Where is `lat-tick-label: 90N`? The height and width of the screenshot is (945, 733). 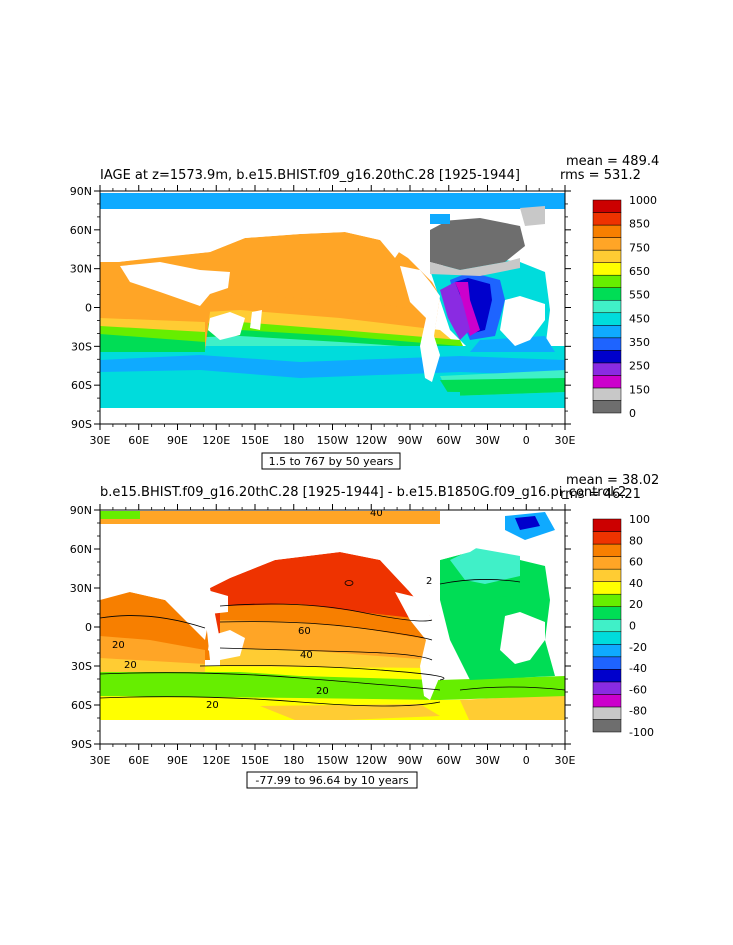
lat-tick-label: 90N is located at coordinates (81, 191).